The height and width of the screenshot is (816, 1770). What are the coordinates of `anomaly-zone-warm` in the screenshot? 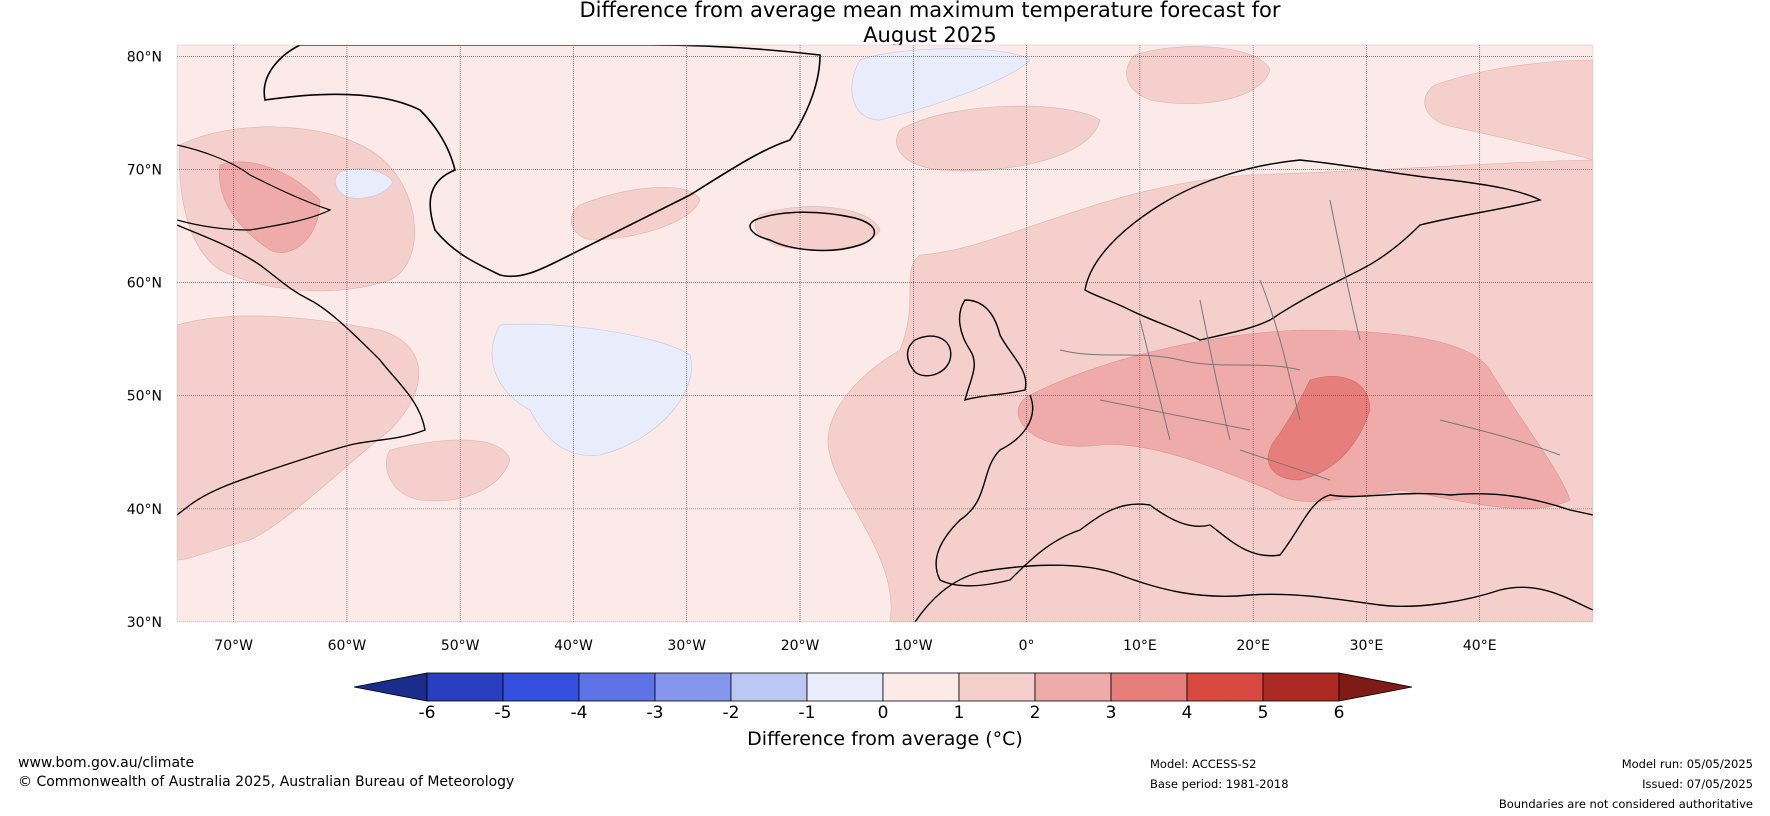 It's located at (1319, 428).